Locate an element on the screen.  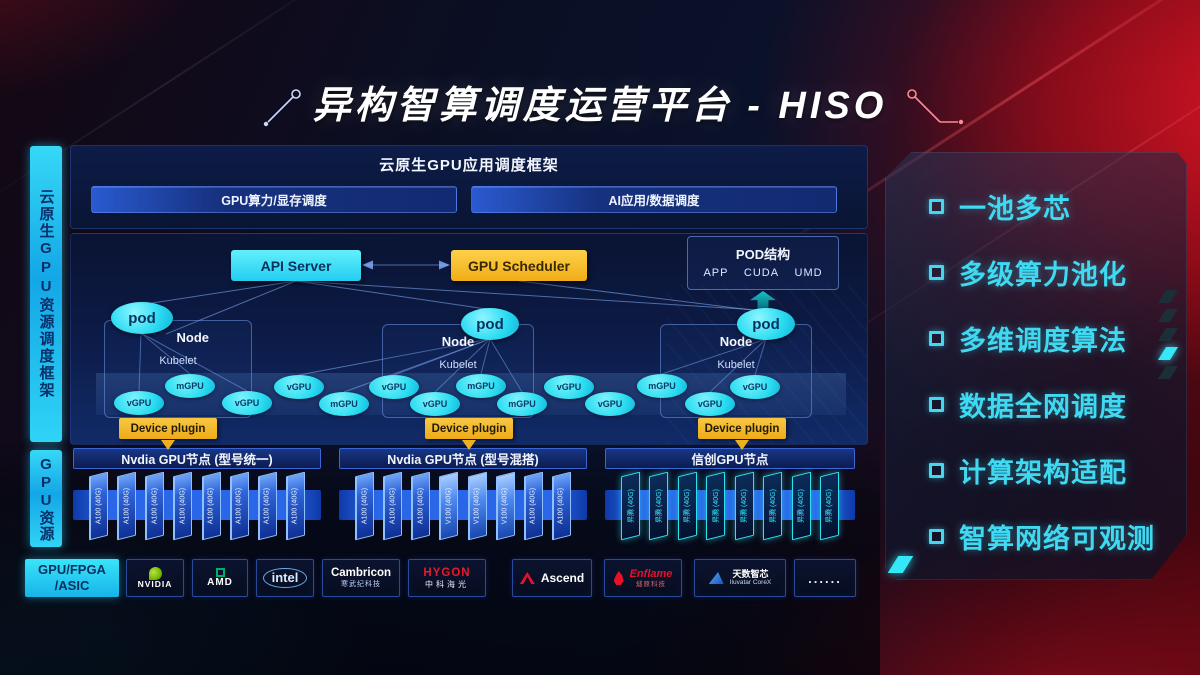
vendor-ascend: Ascend is located at coordinates (552, 578).